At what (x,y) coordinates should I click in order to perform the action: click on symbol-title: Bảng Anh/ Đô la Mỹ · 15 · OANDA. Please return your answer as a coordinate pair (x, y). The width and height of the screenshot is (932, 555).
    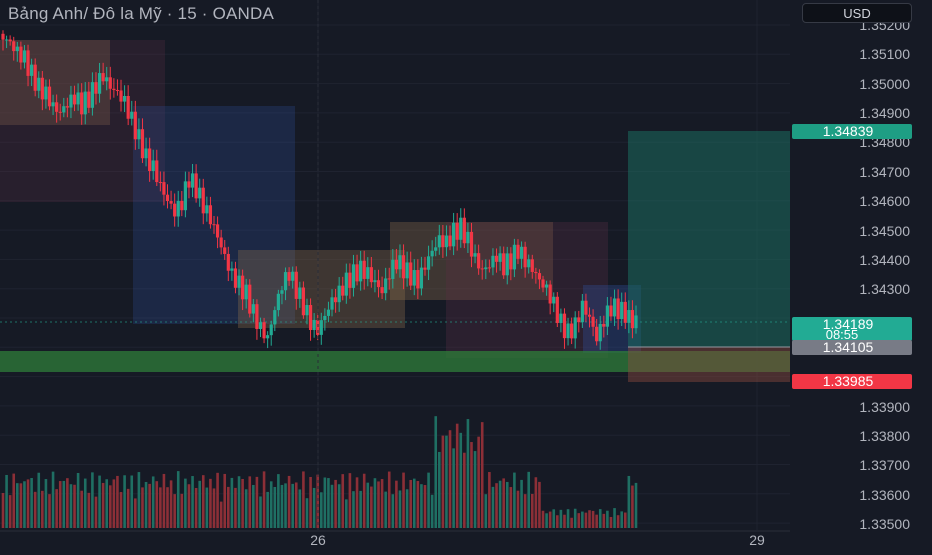
    Looking at the image, I should click on (141, 13).